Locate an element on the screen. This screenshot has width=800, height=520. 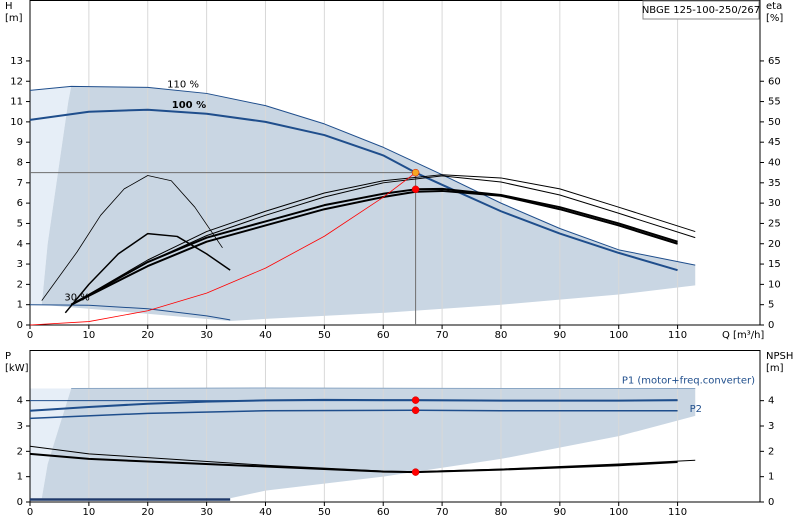
y2-tick-label: 35 is located at coordinates (774, 183).